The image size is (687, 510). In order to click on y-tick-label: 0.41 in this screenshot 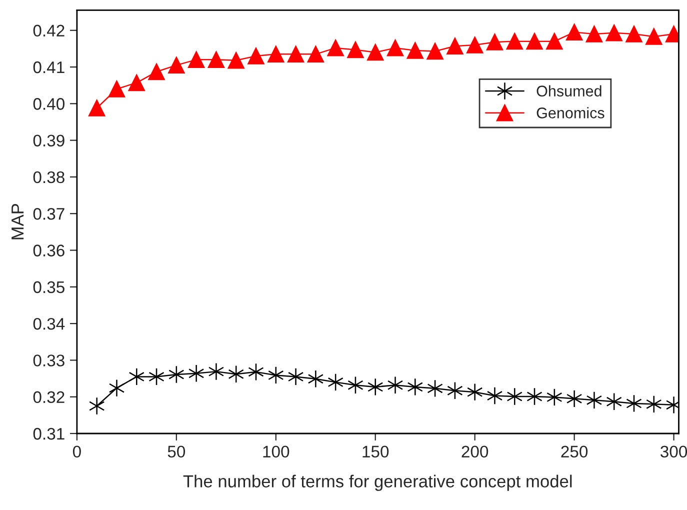, I will do `click(48, 67)`.